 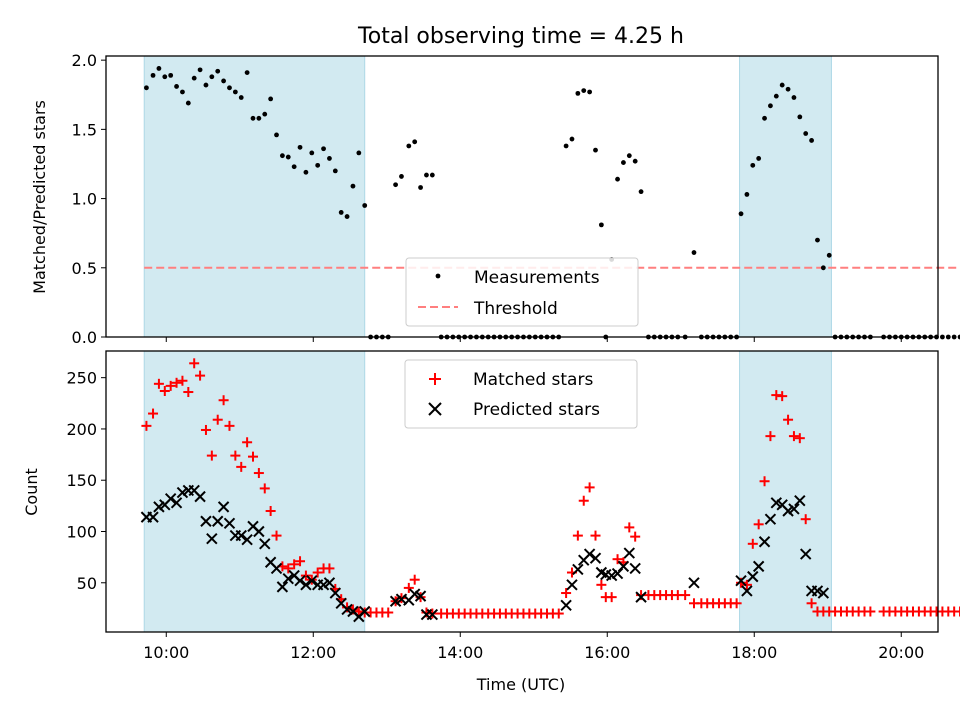 What do you see at coordinates (533, 380) in the screenshot?
I see `legend-matched-label: Matched stars` at bounding box center [533, 380].